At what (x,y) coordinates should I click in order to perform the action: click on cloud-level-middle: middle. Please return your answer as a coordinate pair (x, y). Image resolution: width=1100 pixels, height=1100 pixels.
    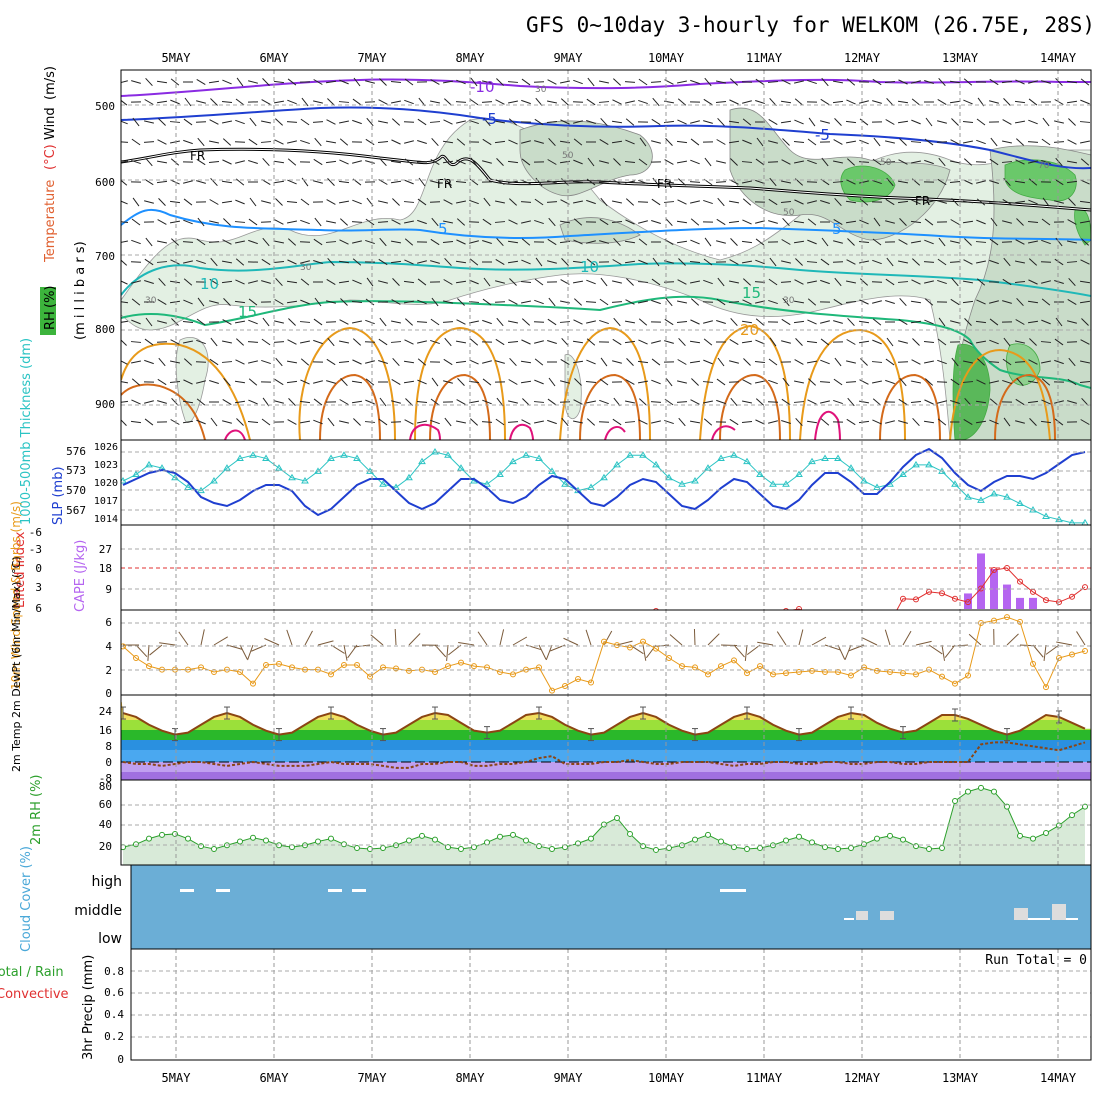
    Looking at the image, I should click on (98, 911).